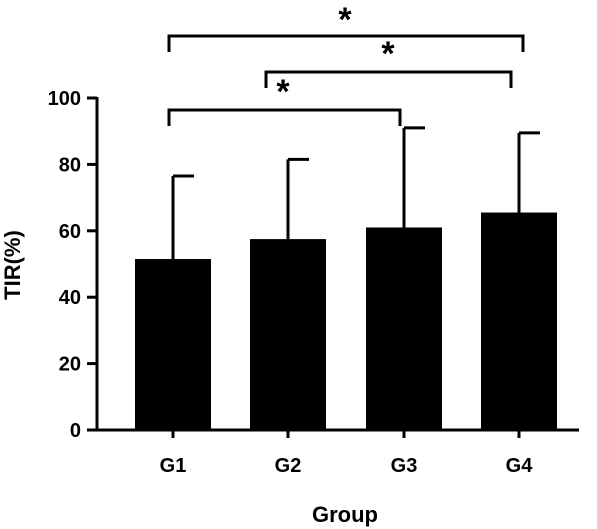 This screenshot has height=529, width=597. I want to click on bar-g4, so click(519, 321).